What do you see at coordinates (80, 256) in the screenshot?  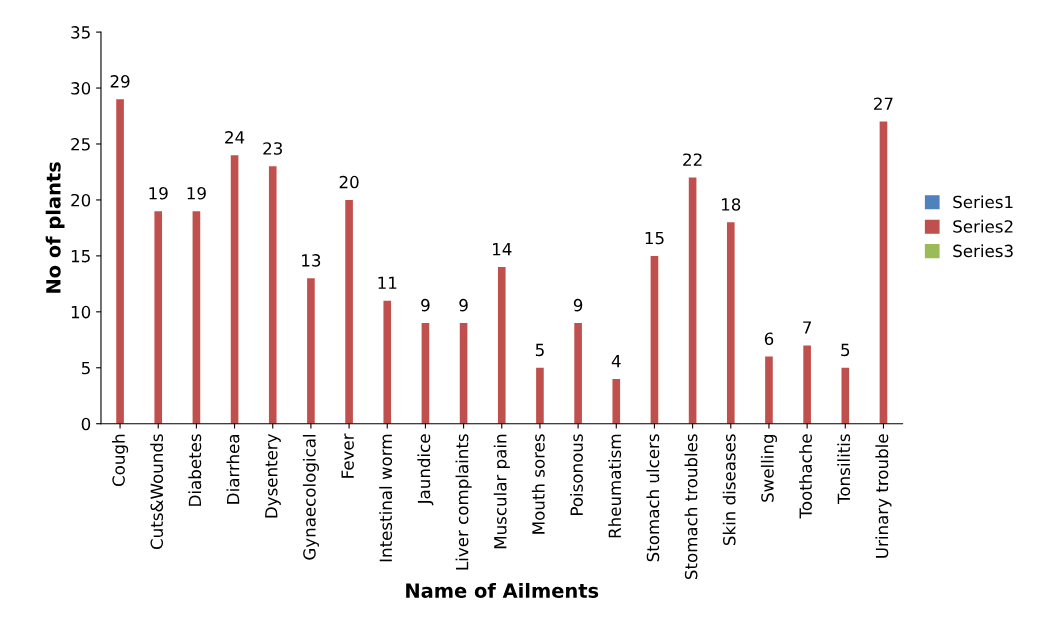 I see `y-tick-label: 15` at bounding box center [80, 256].